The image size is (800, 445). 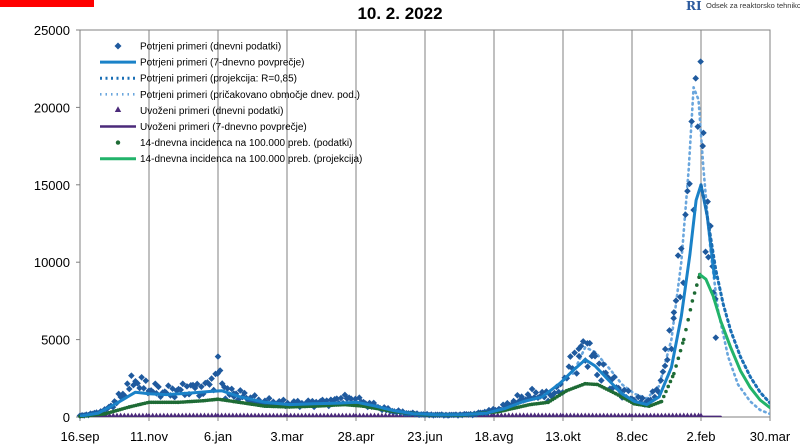 I want to click on incidence-projection-line, so click(x=734, y=341).